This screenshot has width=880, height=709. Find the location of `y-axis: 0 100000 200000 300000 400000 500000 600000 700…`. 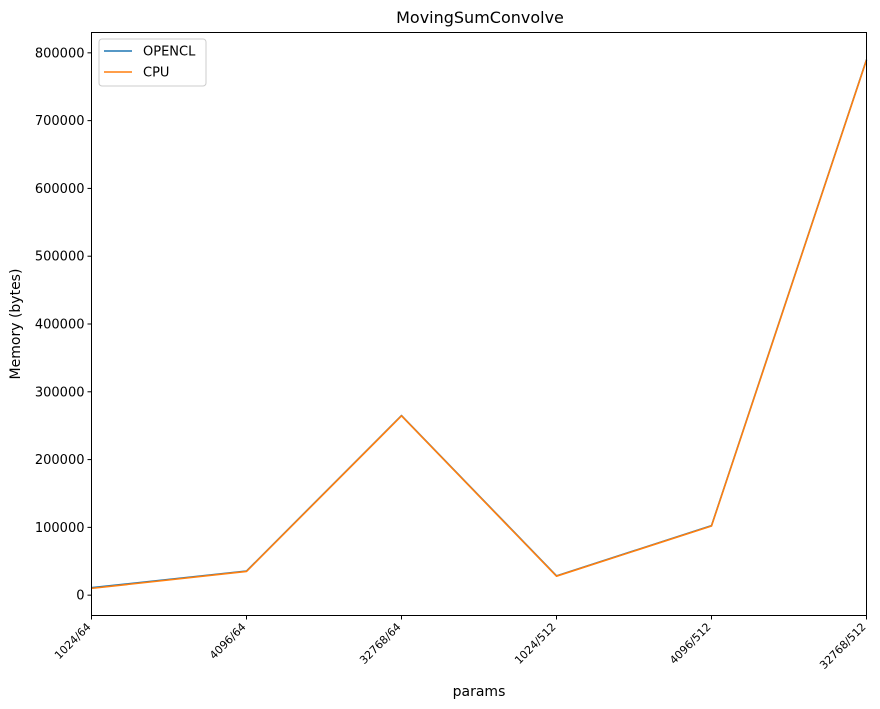

y-axis: 0 100000 200000 300000 400000 500000 600000 700… is located at coordinates (63, 325).